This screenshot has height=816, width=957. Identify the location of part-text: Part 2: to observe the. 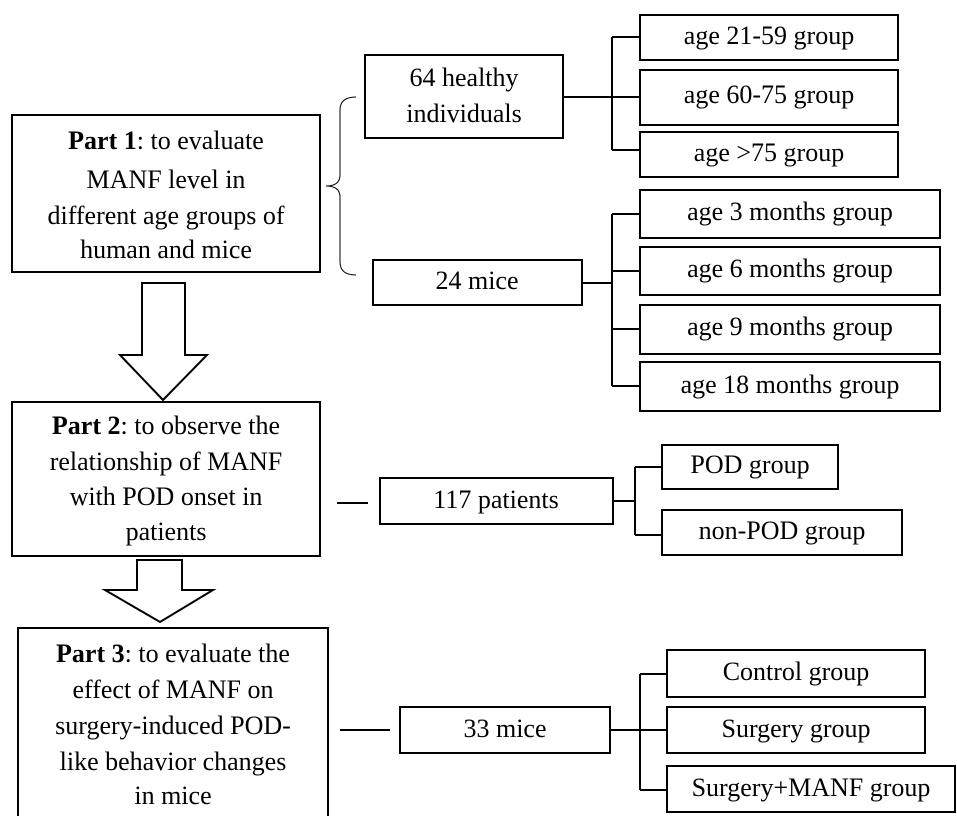
(166, 425).